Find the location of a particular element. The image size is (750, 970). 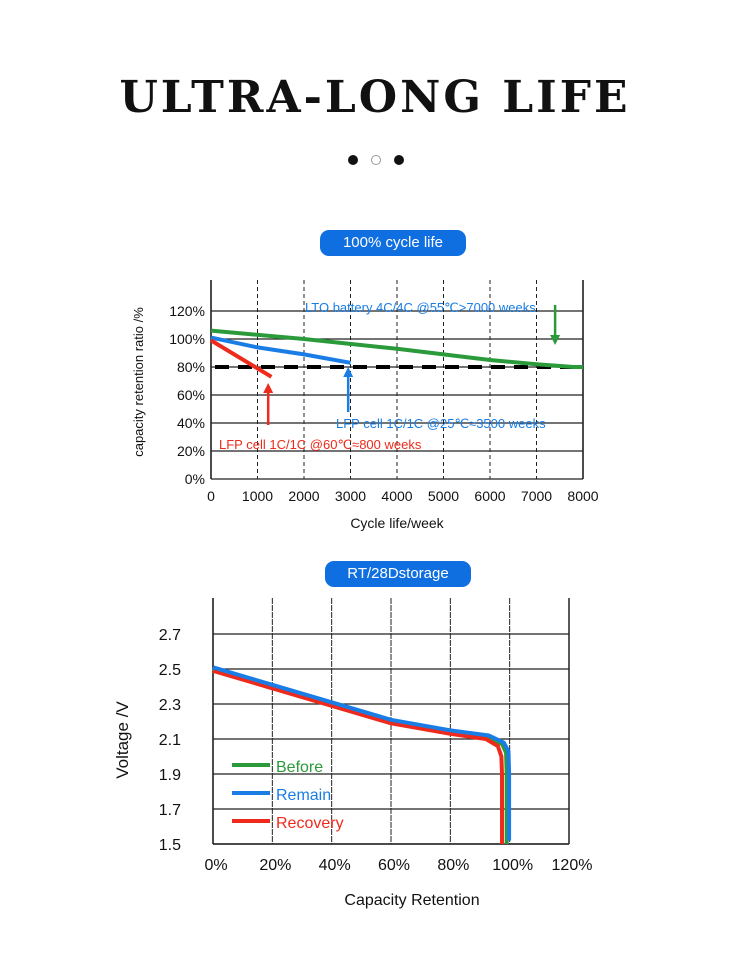

y-tick-label: 2.3 is located at coordinates (170, 705).